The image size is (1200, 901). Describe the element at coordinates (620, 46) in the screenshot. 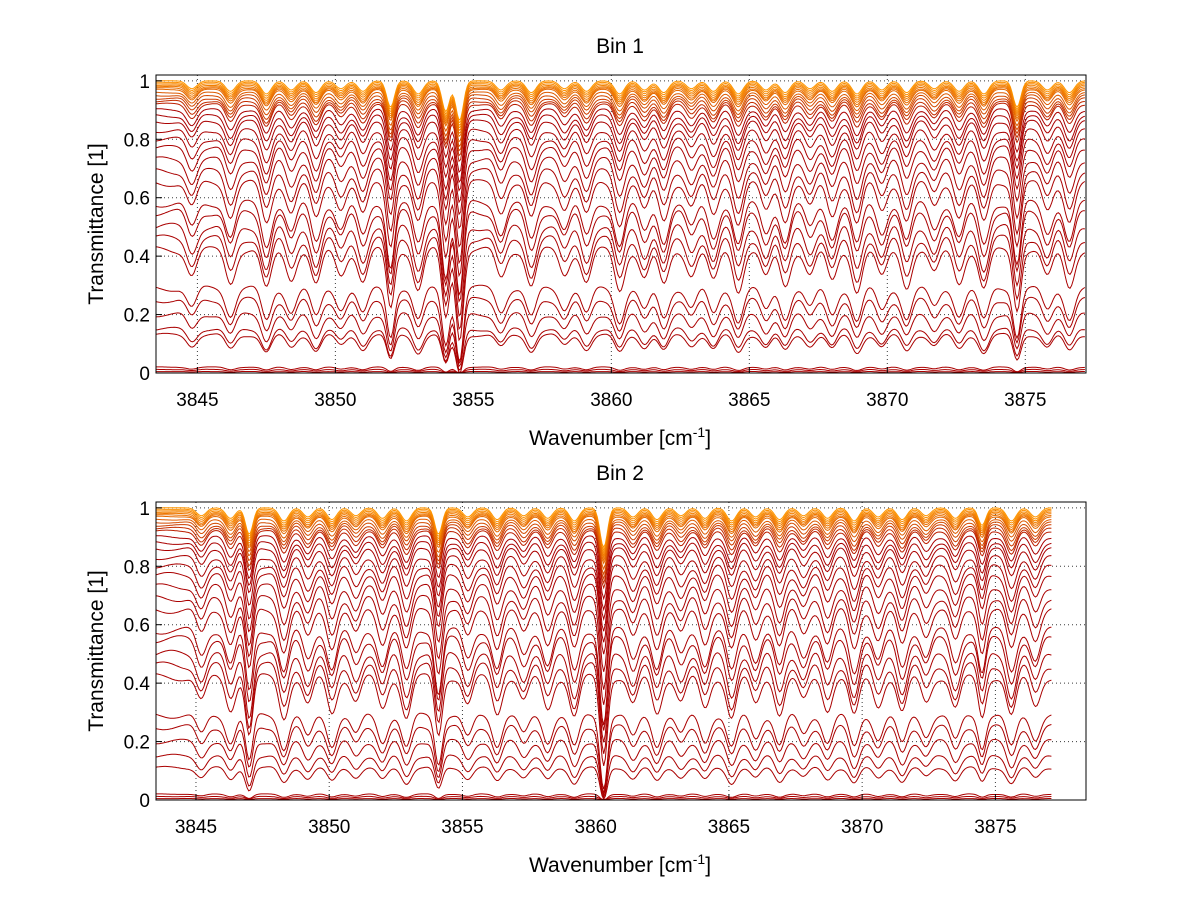

I see `chart-title: Bin 1` at that location.